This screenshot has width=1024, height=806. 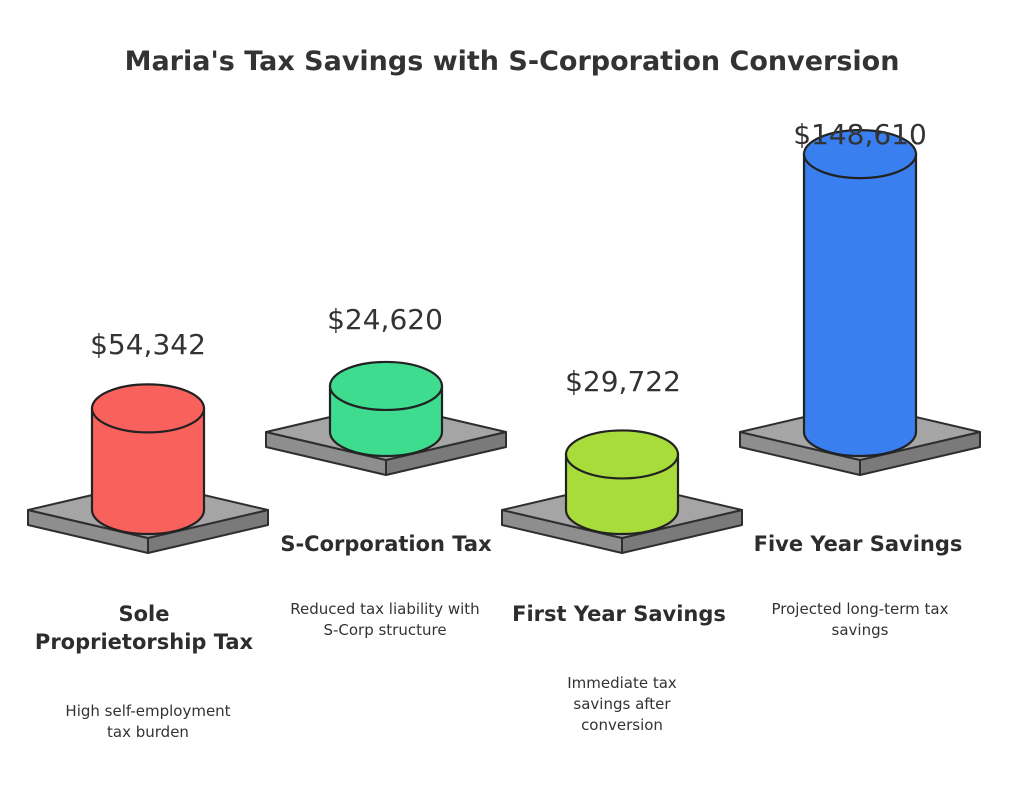 What do you see at coordinates (860, 619) in the screenshot?
I see `description-five-year: Projected long-term tax savings` at bounding box center [860, 619].